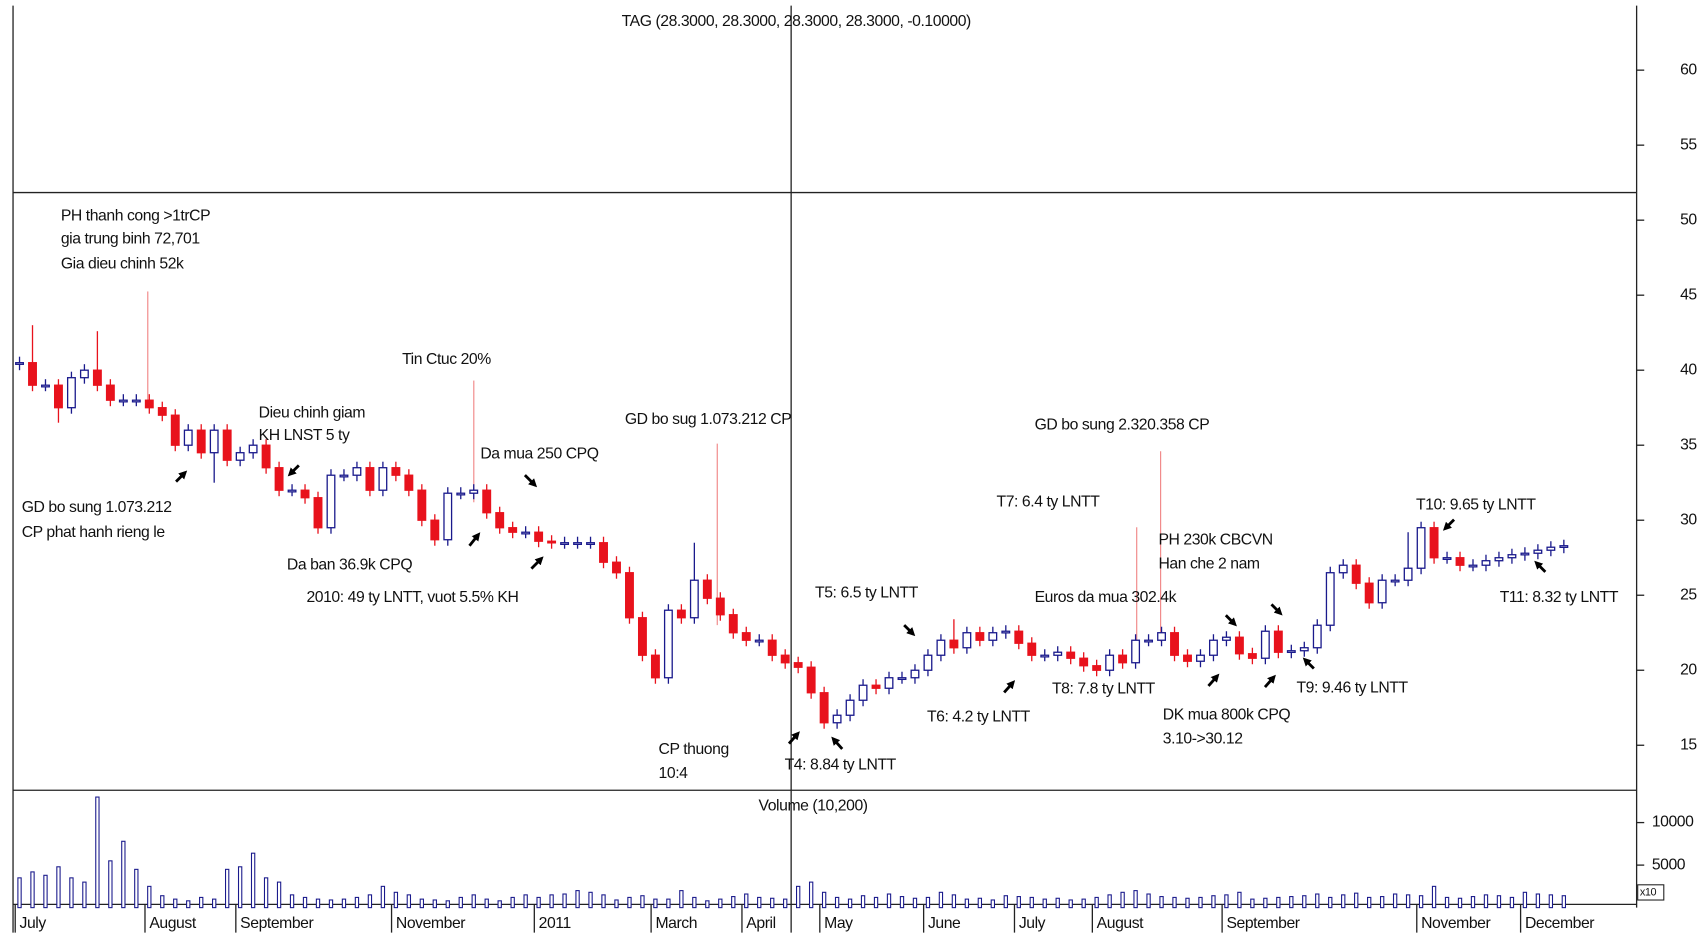 The image size is (1704, 935). What do you see at coordinates (674, 773) in the screenshot?
I see `annotation: 10:4` at bounding box center [674, 773].